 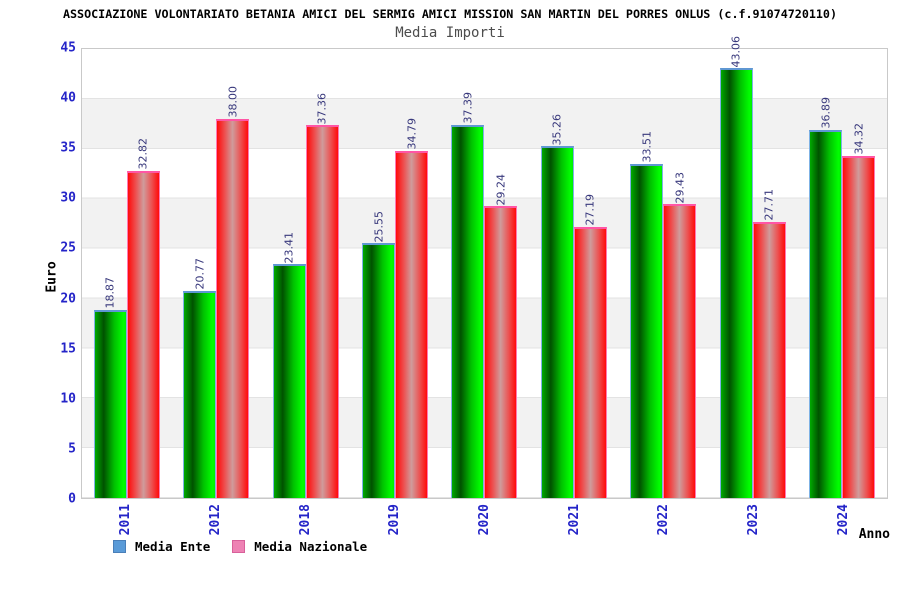 I want to click on bar-value-label: 23.41, so click(x=289, y=247).